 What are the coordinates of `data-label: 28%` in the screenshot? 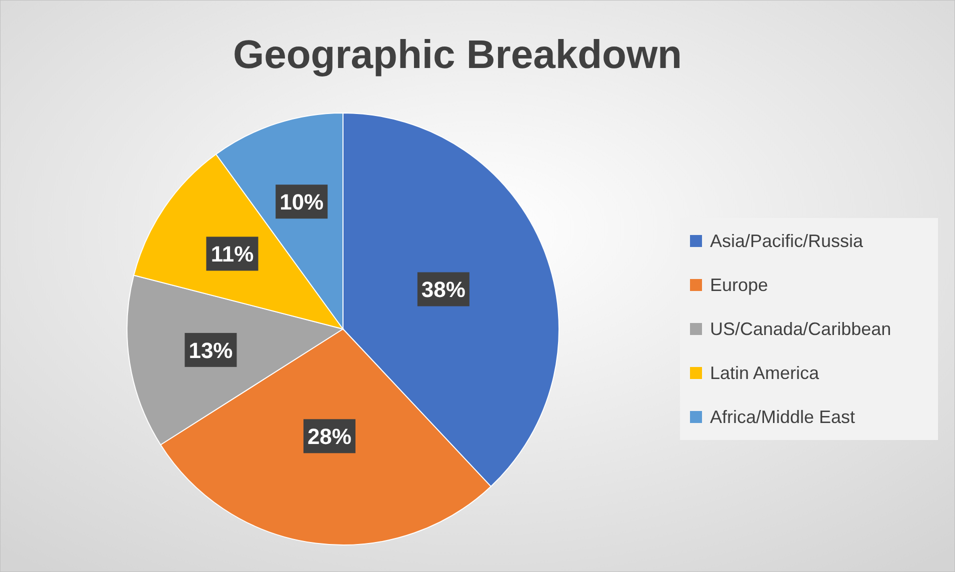 It's located at (329, 437).